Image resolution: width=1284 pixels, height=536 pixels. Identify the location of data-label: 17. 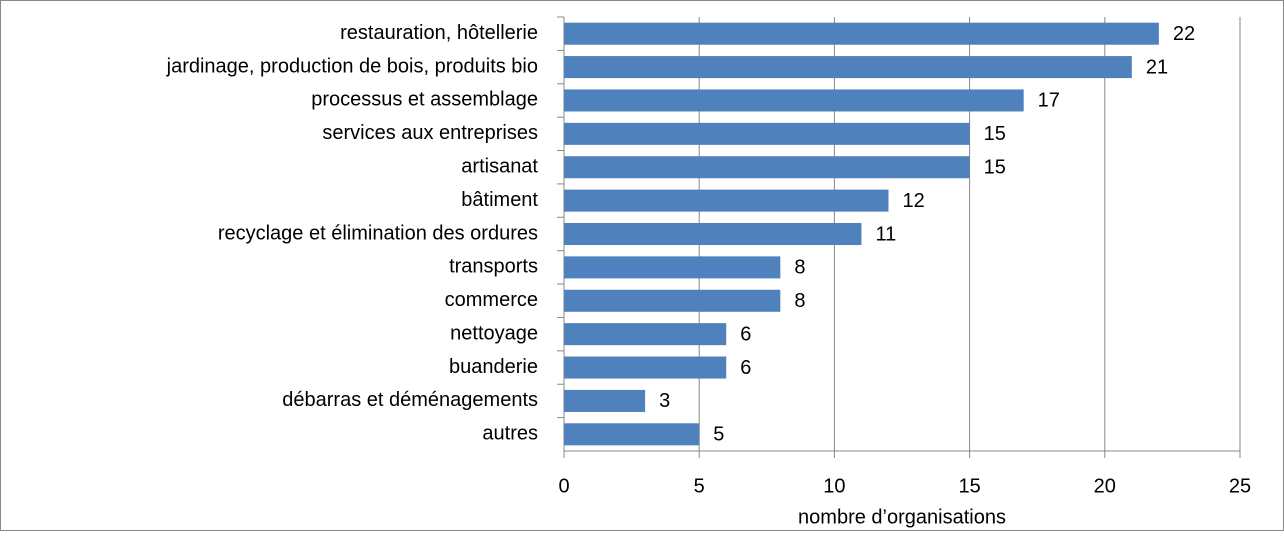
(1049, 101).